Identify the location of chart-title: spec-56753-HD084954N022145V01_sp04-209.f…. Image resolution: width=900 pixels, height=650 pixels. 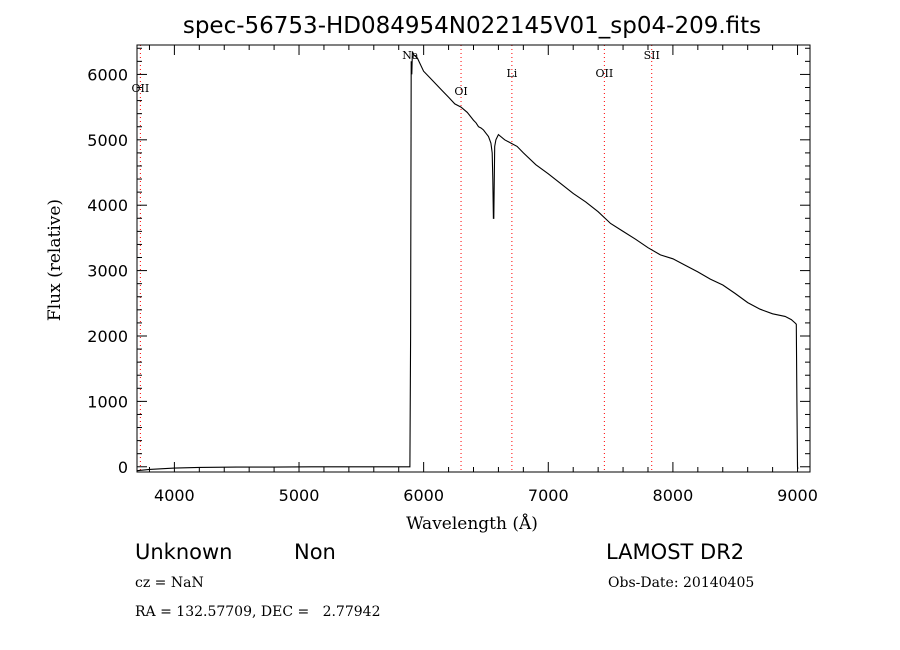
(472, 26).